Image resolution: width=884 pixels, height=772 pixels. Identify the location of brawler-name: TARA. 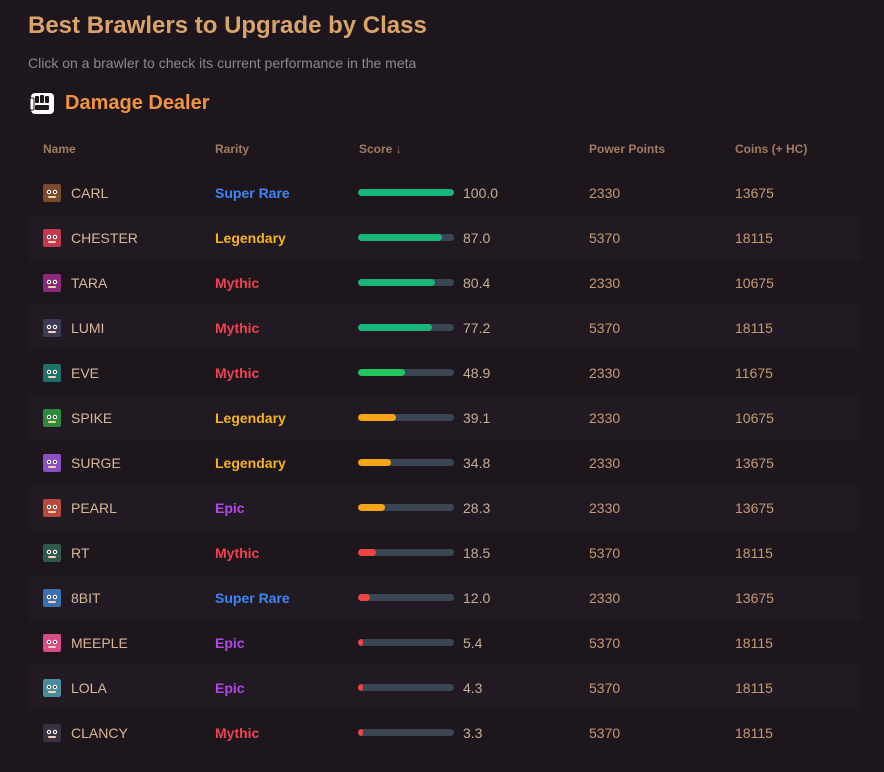
(89, 282).